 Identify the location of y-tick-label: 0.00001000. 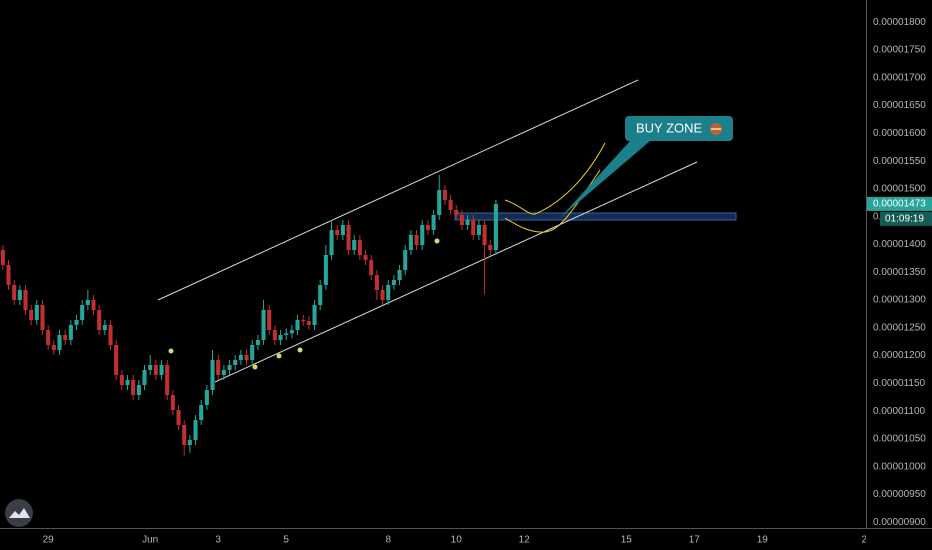
(899, 466).